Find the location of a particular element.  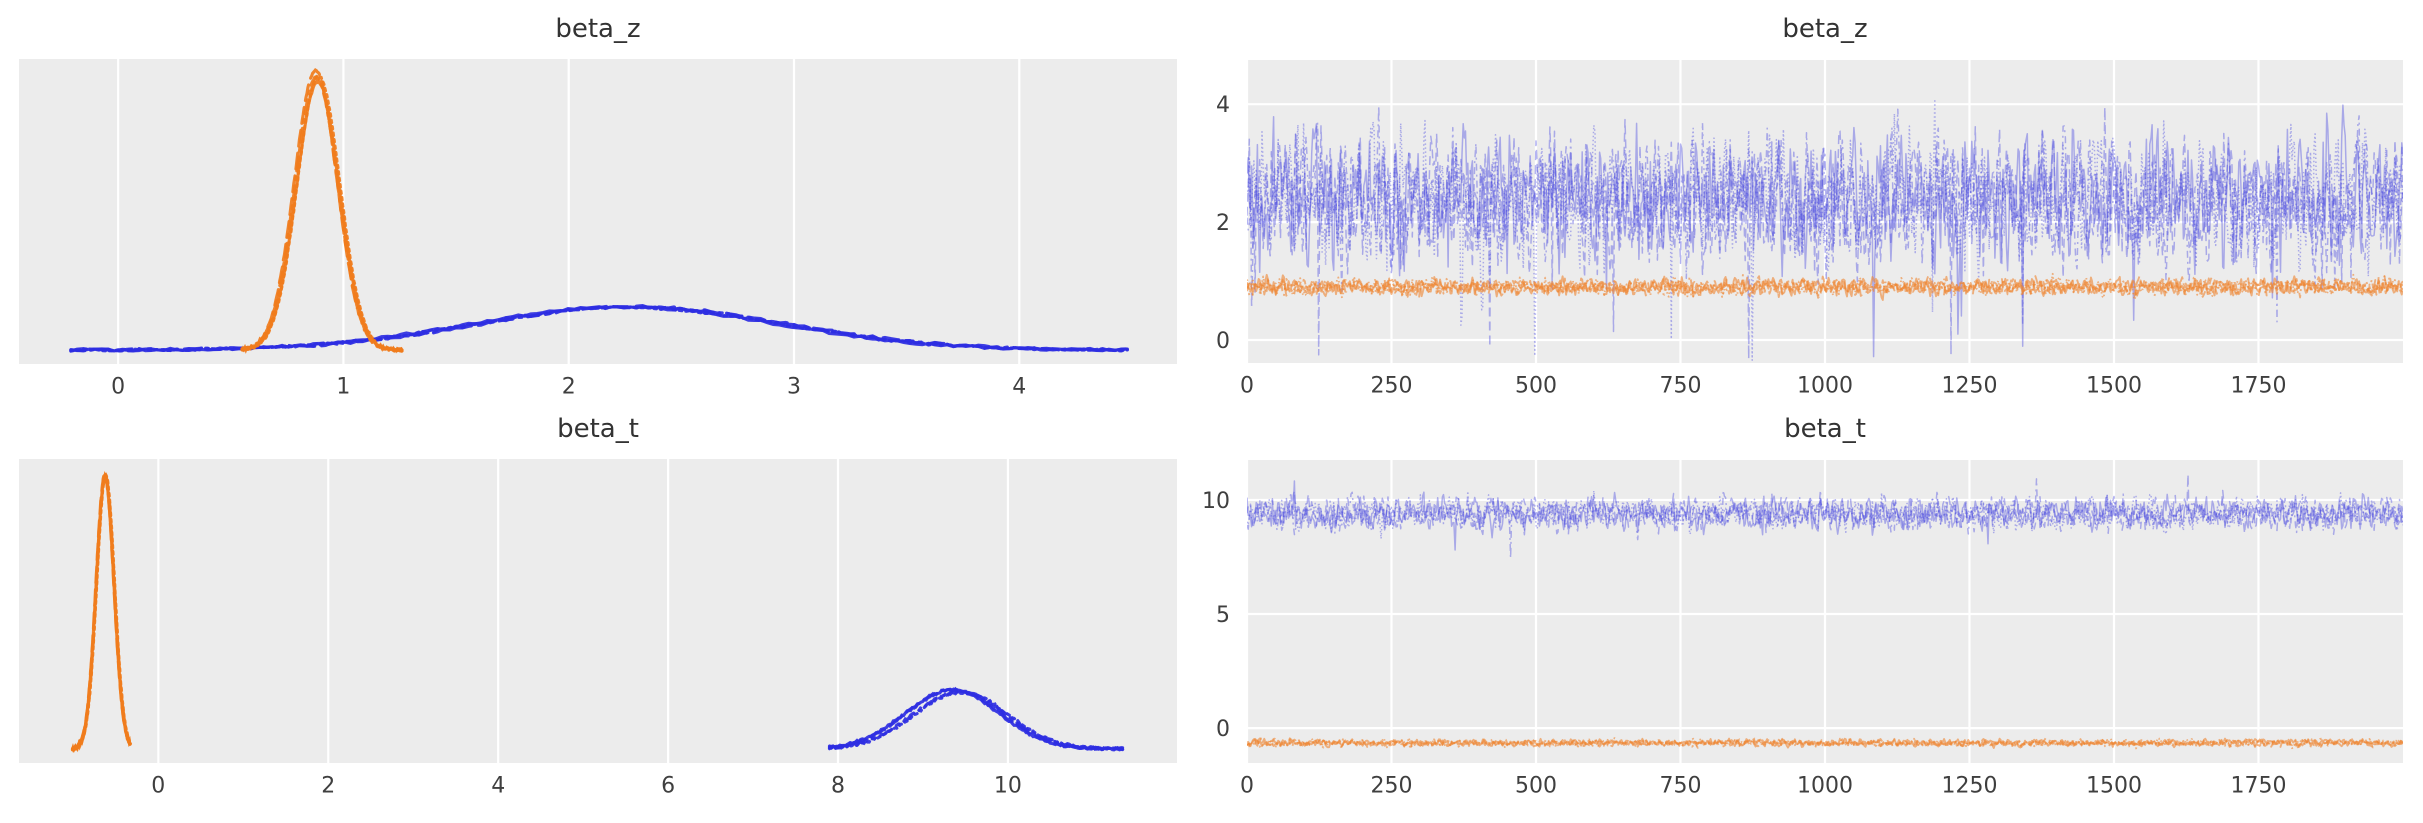

kde-curve-blue-chain3 is located at coordinates (976, 721).